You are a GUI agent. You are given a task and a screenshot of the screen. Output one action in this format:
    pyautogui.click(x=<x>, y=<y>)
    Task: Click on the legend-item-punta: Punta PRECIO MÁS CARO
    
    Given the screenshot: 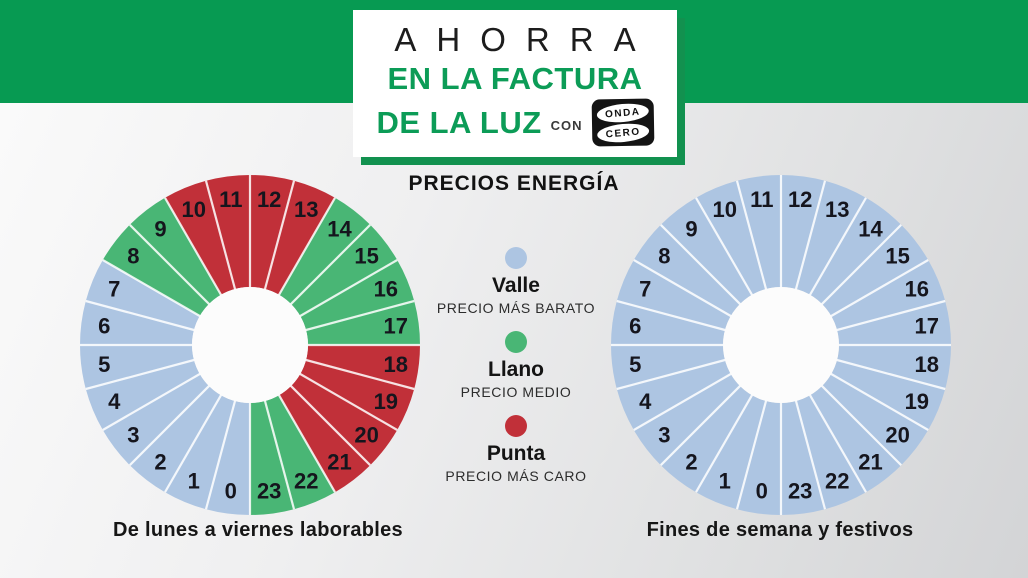 What is the action you would take?
    pyautogui.click(x=516, y=450)
    